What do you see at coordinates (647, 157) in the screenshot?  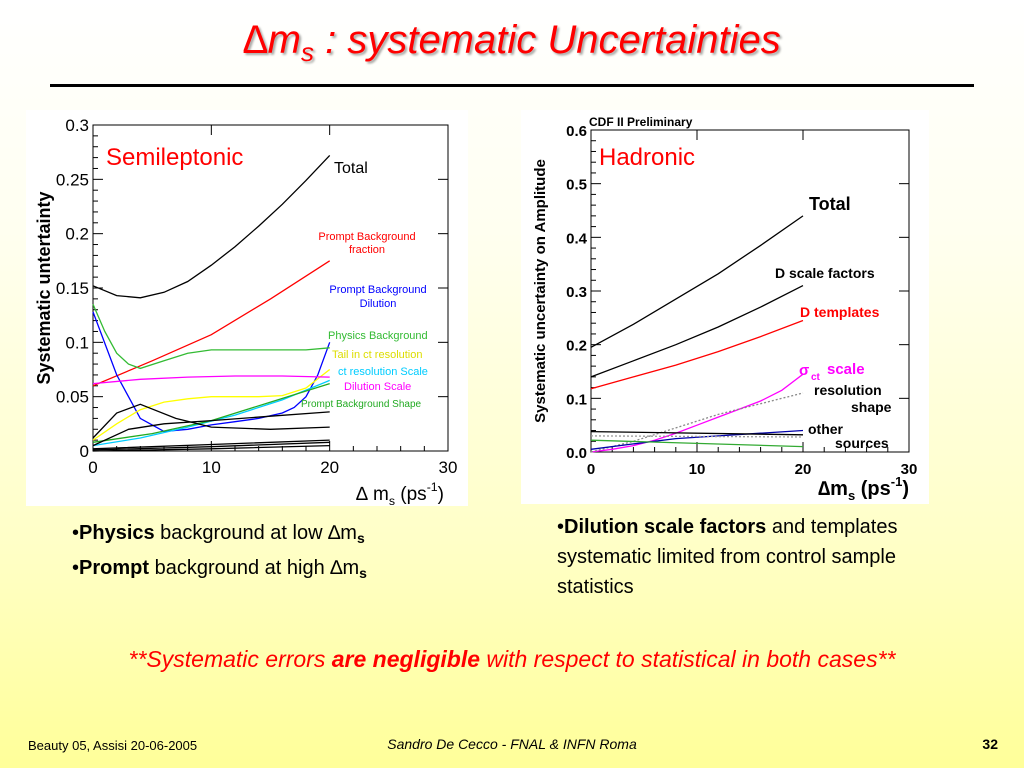 I see `plot-title: Hadronic` at bounding box center [647, 157].